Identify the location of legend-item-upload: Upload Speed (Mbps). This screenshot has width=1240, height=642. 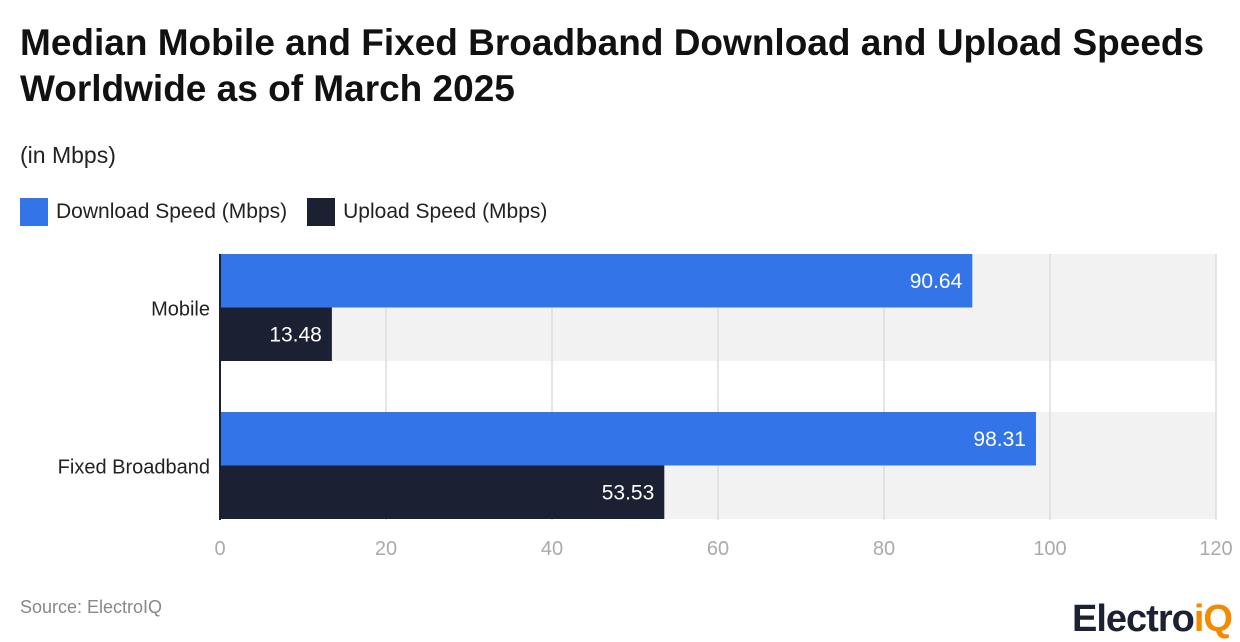
(427, 212).